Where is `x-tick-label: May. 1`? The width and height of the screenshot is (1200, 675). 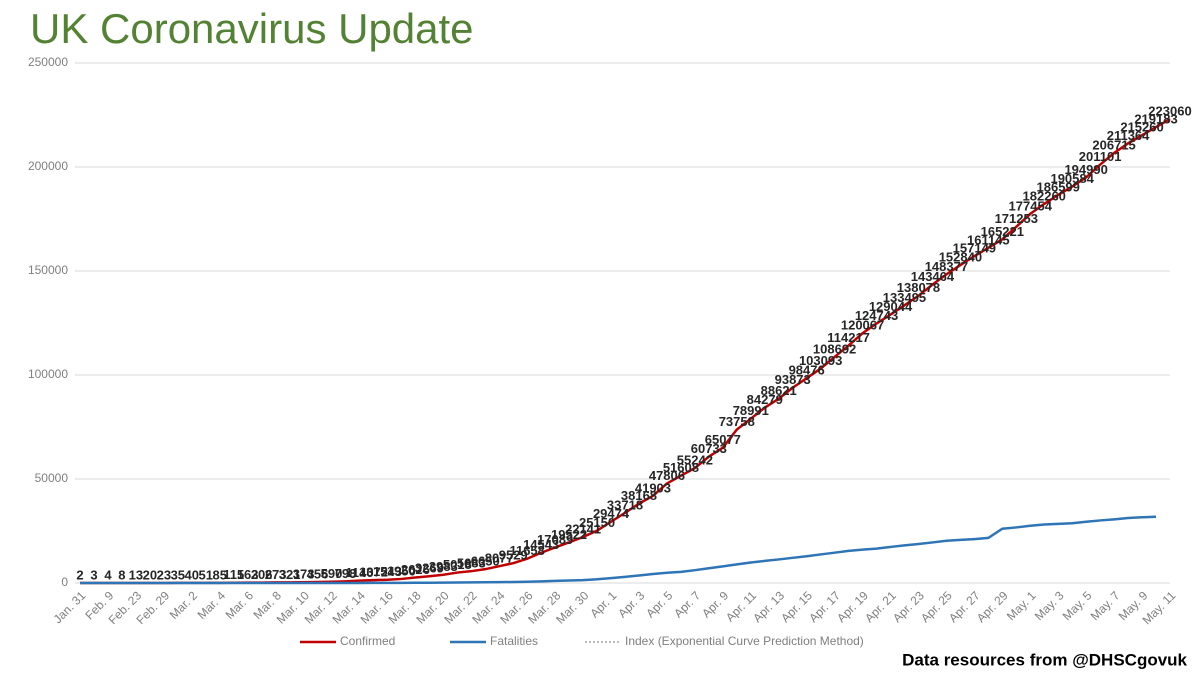
x-tick-label: May. 1 is located at coordinates (1021, 605).